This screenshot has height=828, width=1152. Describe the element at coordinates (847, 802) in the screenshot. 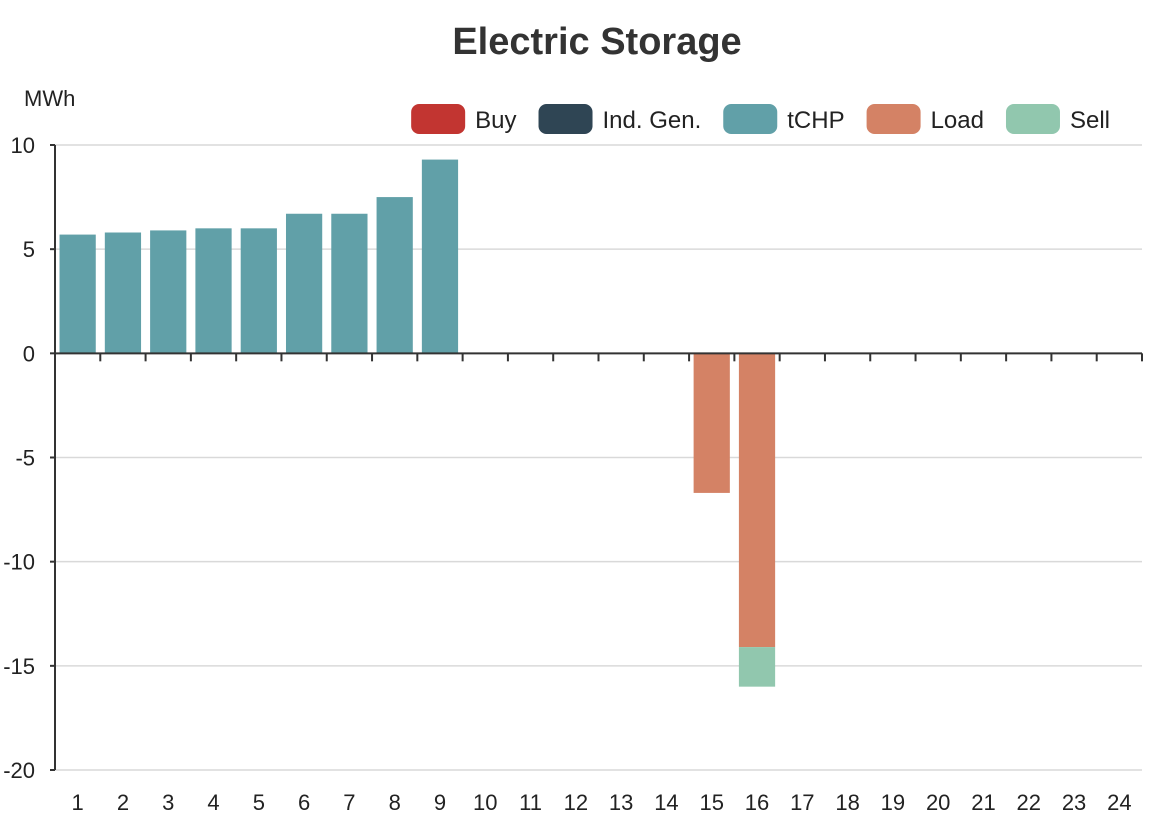

I see `x-tick-label: 18` at that location.